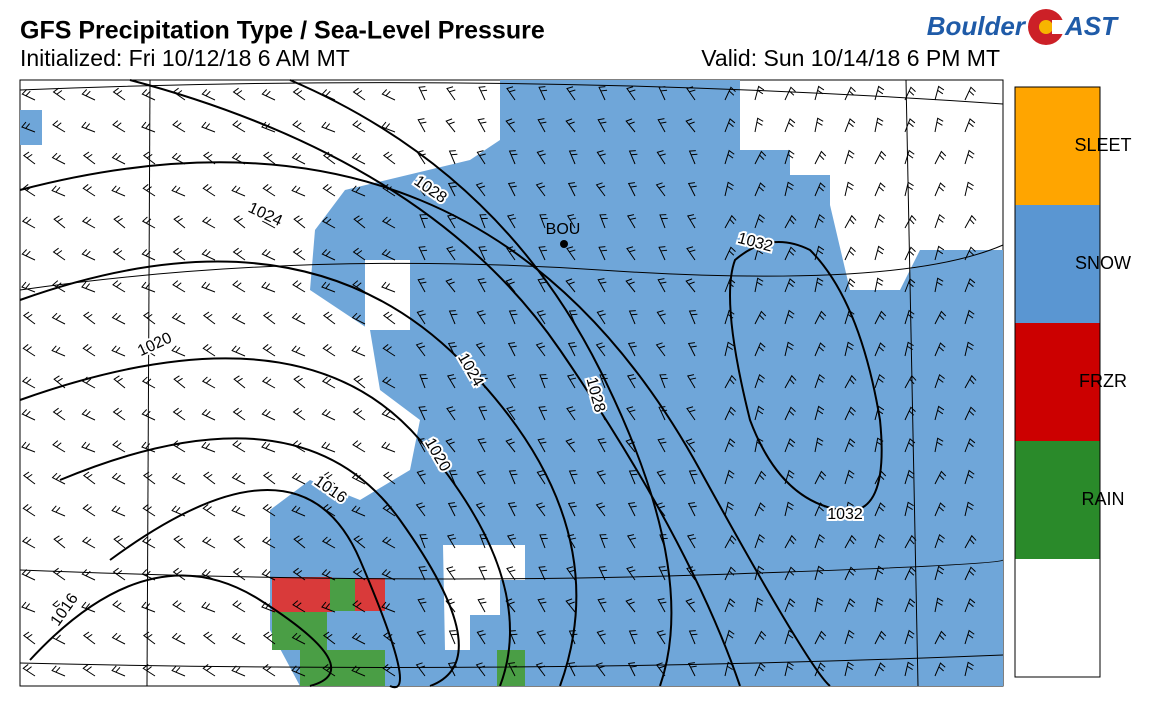 The height and width of the screenshot is (712, 1156). What do you see at coordinates (1057, 618) in the screenshot?
I see `legend-swatch` at bounding box center [1057, 618].